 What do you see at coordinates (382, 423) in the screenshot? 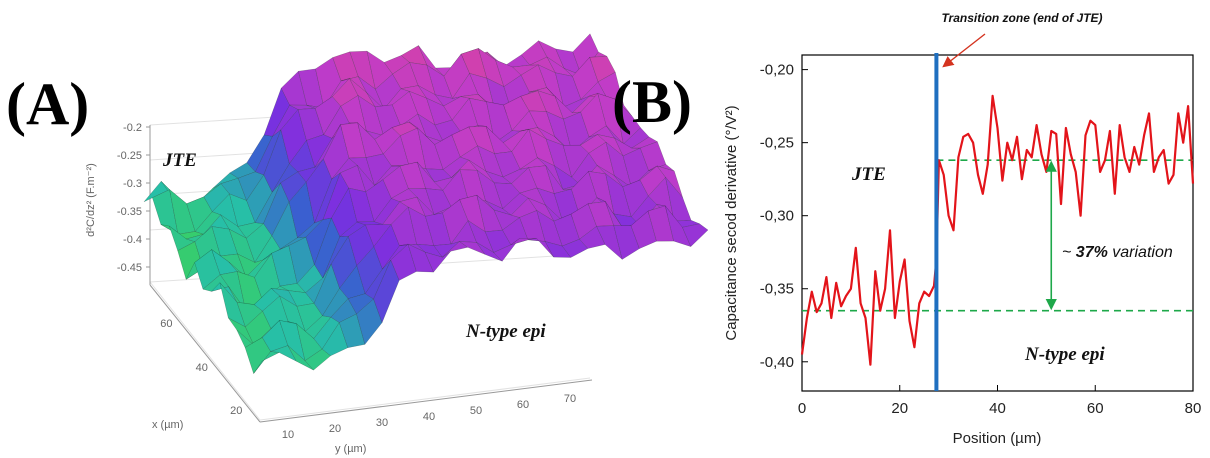
I see `y-tick-label: 30` at bounding box center [382, 423].